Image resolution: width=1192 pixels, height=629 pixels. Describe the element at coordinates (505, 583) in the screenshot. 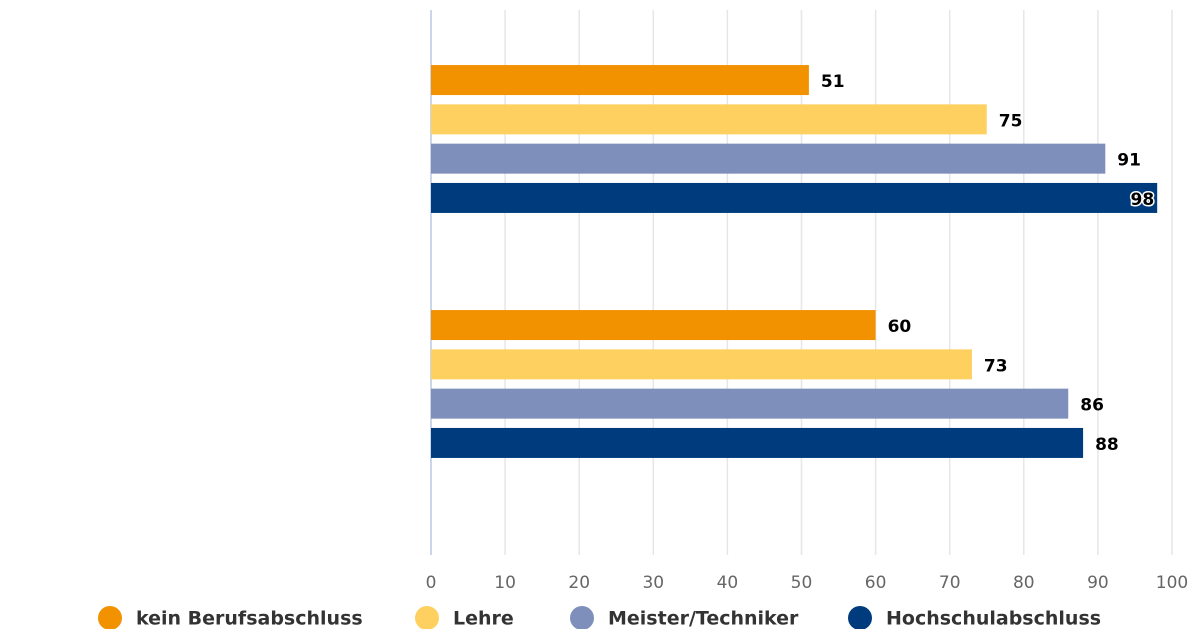

I see `x-tick-label: 10` at that location.